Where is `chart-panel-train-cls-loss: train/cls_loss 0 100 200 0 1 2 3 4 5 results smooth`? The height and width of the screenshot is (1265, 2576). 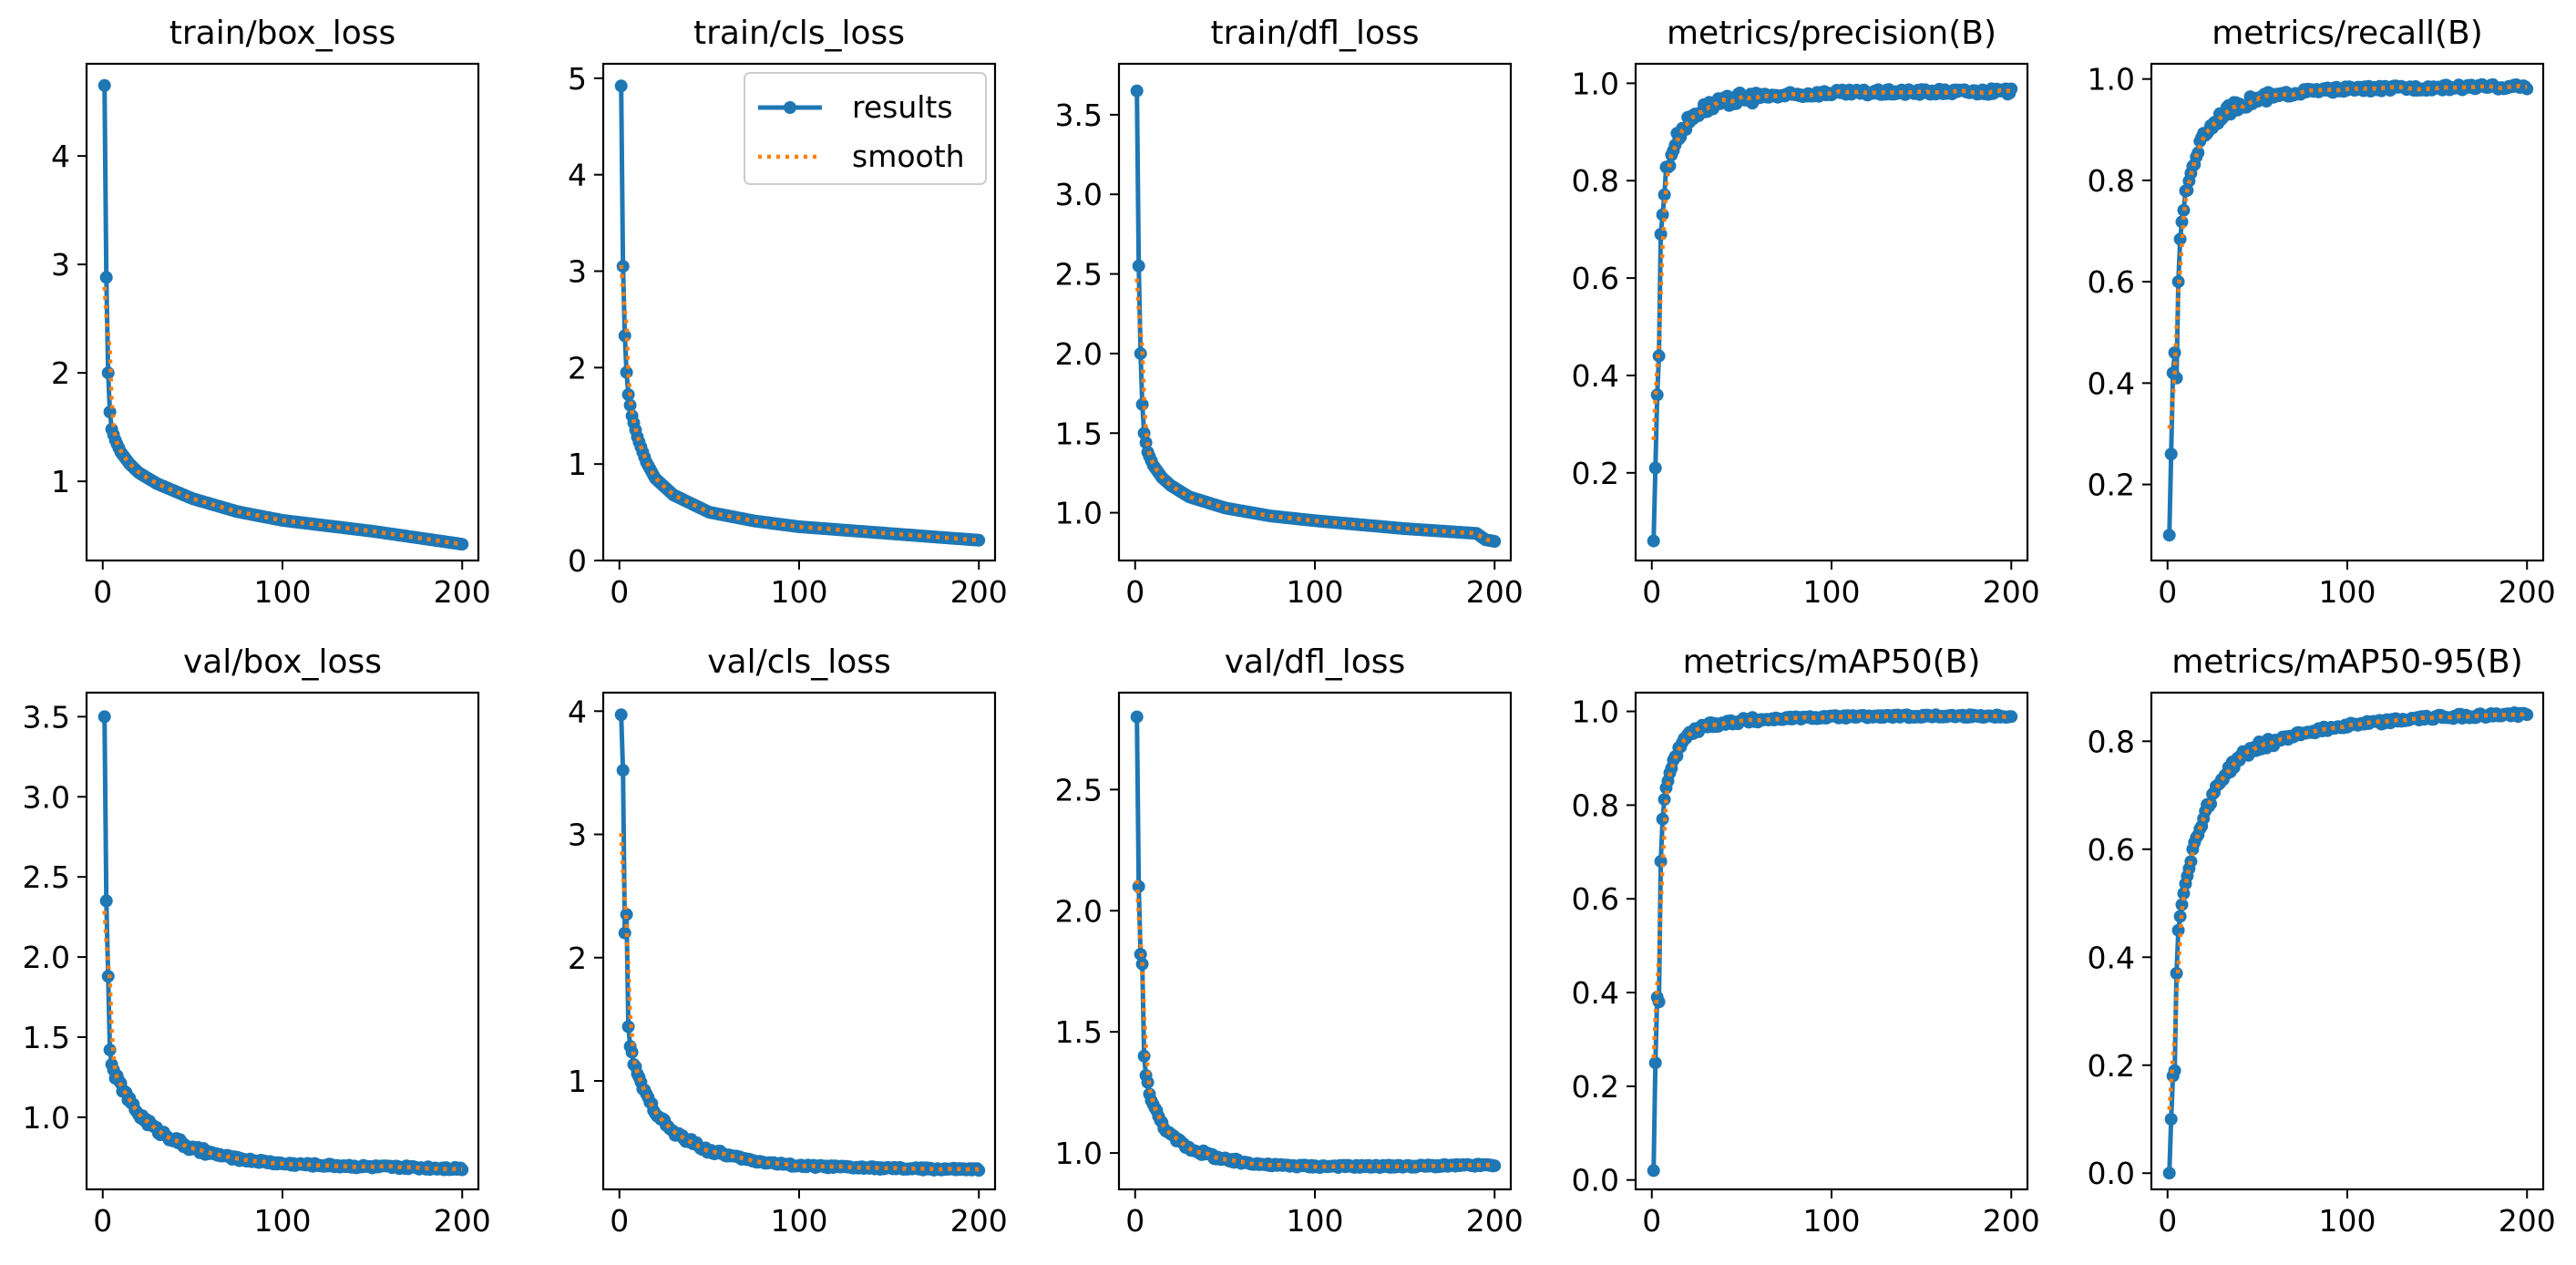
chart-panel-train-cls-loss: train/cls_loss 0 100 200 0 1 2 3 4 5 results smooth is located at coordinates (788, 313).